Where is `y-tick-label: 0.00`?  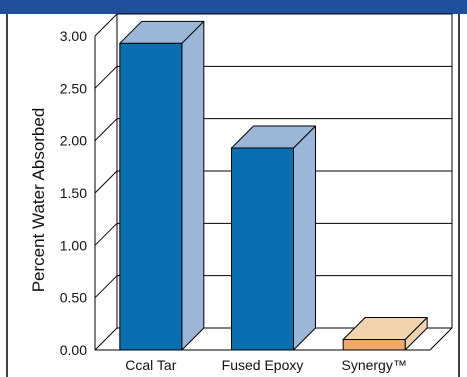
y-tick-label: 0.00 is located at coordinates (73, 350).